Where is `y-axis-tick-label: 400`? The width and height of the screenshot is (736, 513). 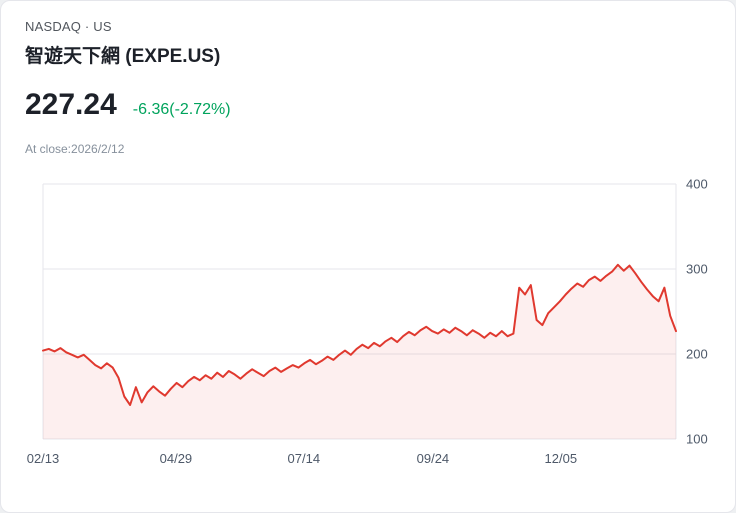 y-axis-tick-label: 400 is located at coordinates (697, 184).